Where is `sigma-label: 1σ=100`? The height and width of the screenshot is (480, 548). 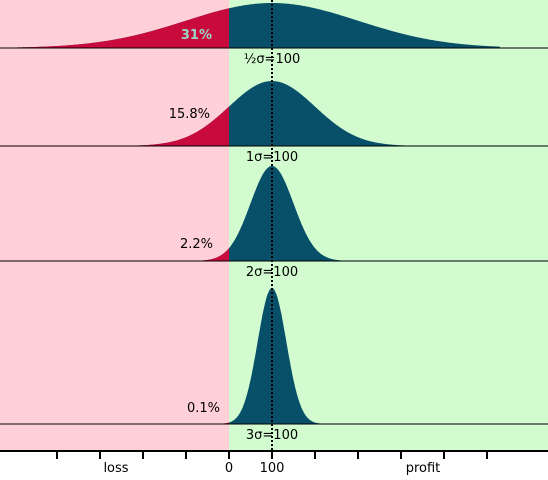
sigma-label: 1σ=100 is located at coordinates (272, 157).